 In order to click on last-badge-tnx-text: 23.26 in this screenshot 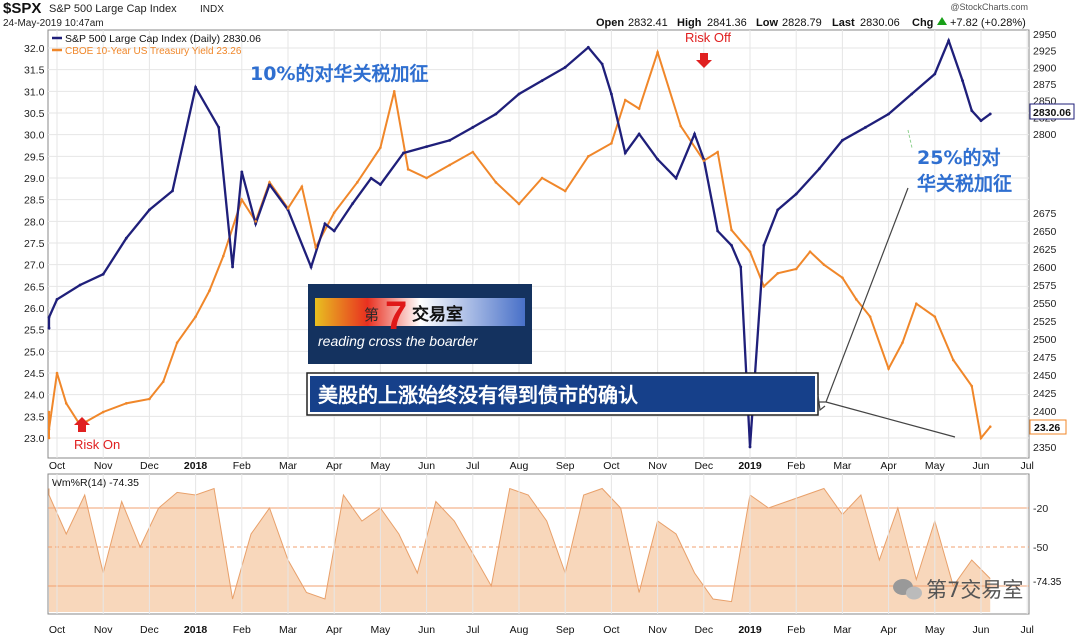, I will do `click(1047, 428)`.